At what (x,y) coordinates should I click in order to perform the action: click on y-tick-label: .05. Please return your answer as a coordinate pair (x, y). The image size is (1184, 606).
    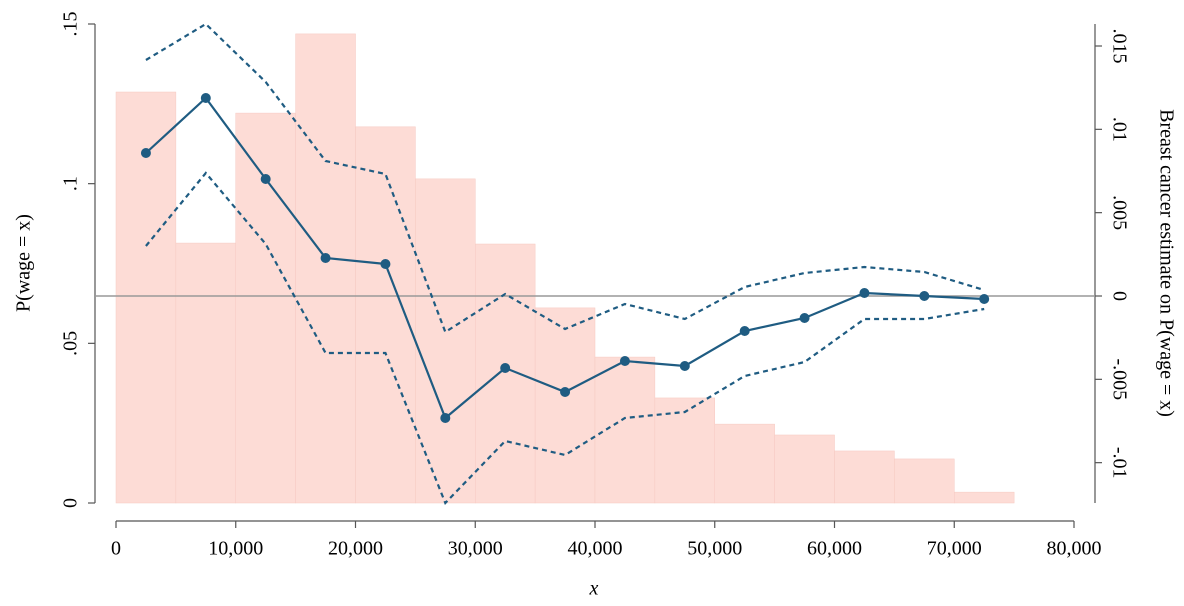
    Looking at the image, I should click on (71, 343).